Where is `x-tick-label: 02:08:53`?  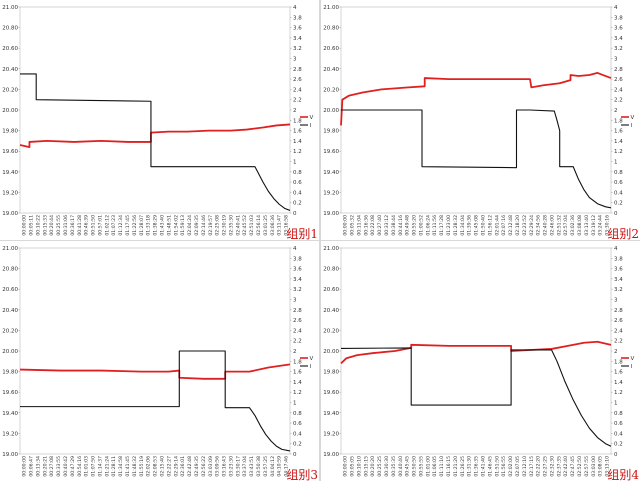
x-tick-label: 02:08:53 is located at coordinates (156, 466).